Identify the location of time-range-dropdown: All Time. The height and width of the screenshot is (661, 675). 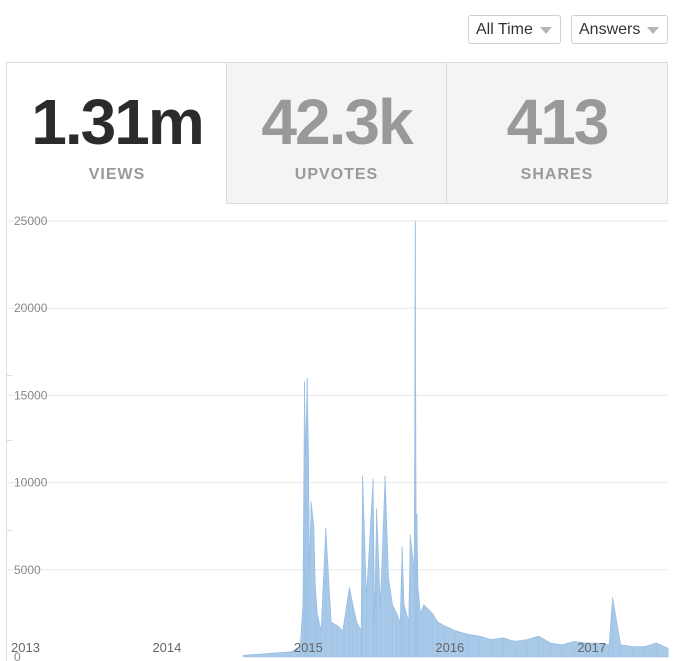
(514, 29).